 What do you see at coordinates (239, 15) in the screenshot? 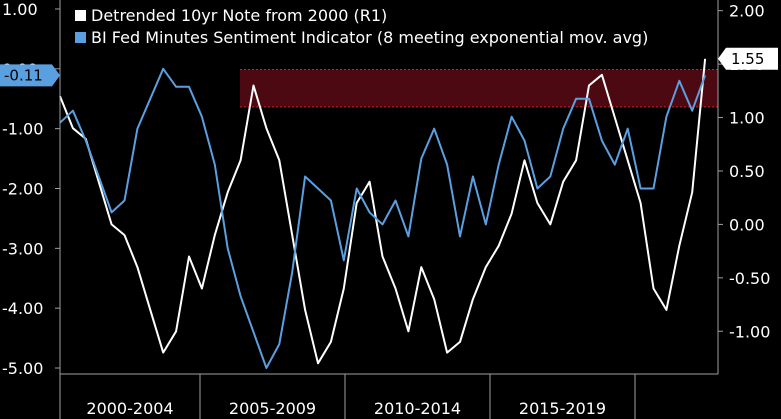
I see `legend-entry: Detrended 10yr Note from 2000 (R1)` at bounding box center [239, 15].